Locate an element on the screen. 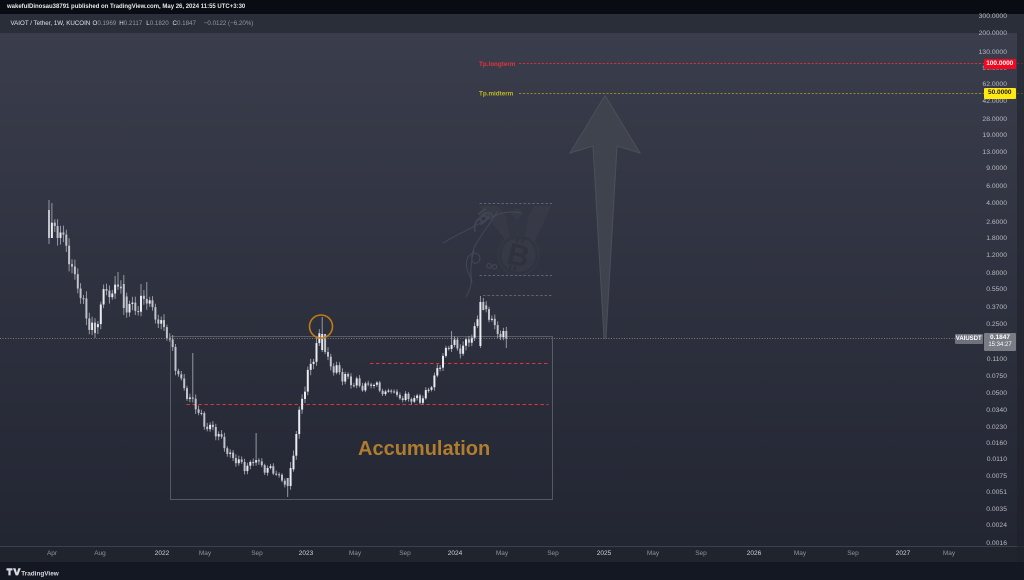 This screenshot has width=1024, height=580. svg-text: Accumulation is located at coordinates (424, 449).